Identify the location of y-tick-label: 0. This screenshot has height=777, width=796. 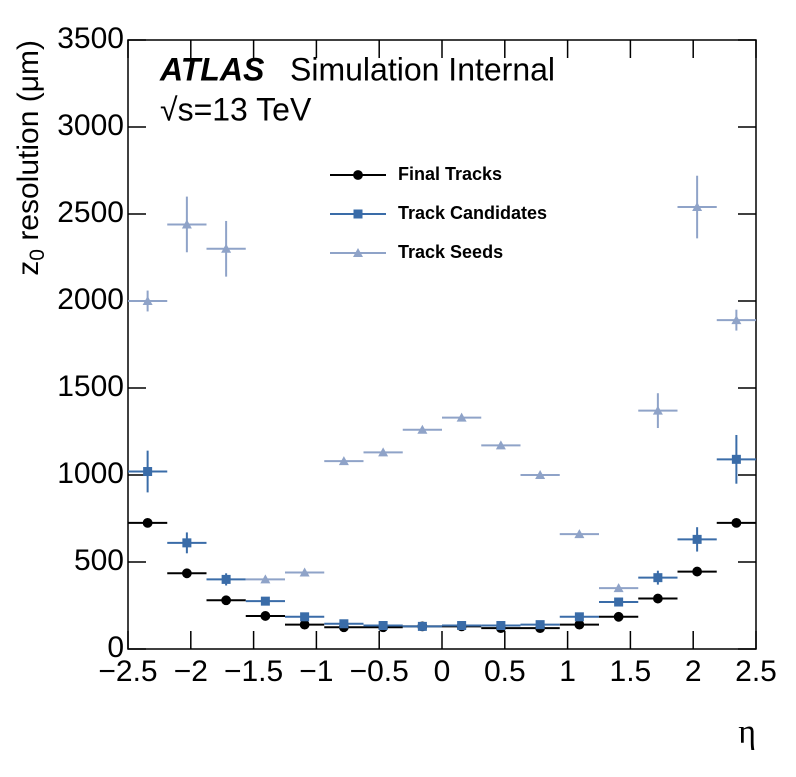
(115, 647).